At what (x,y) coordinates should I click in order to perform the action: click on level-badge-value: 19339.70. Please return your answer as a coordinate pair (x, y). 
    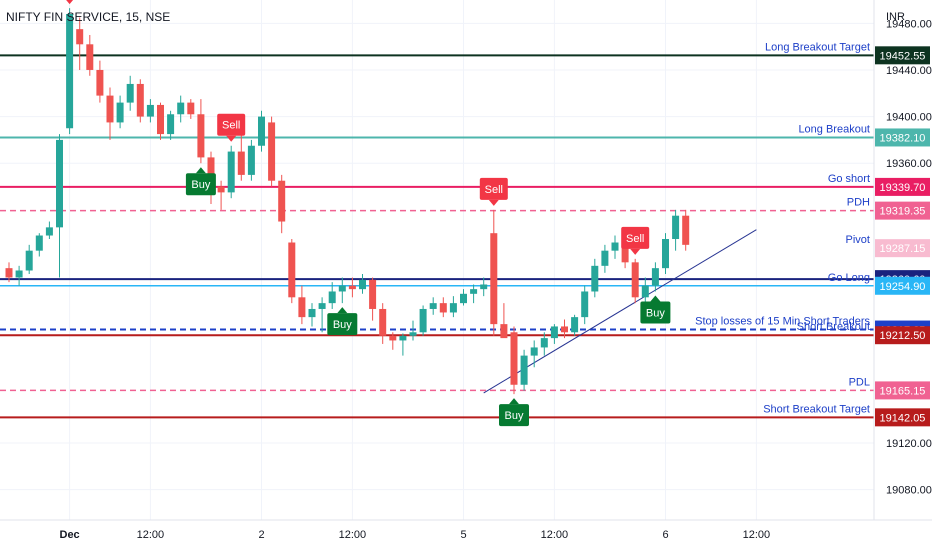
    Looking at the image, I should click on (903, 188).